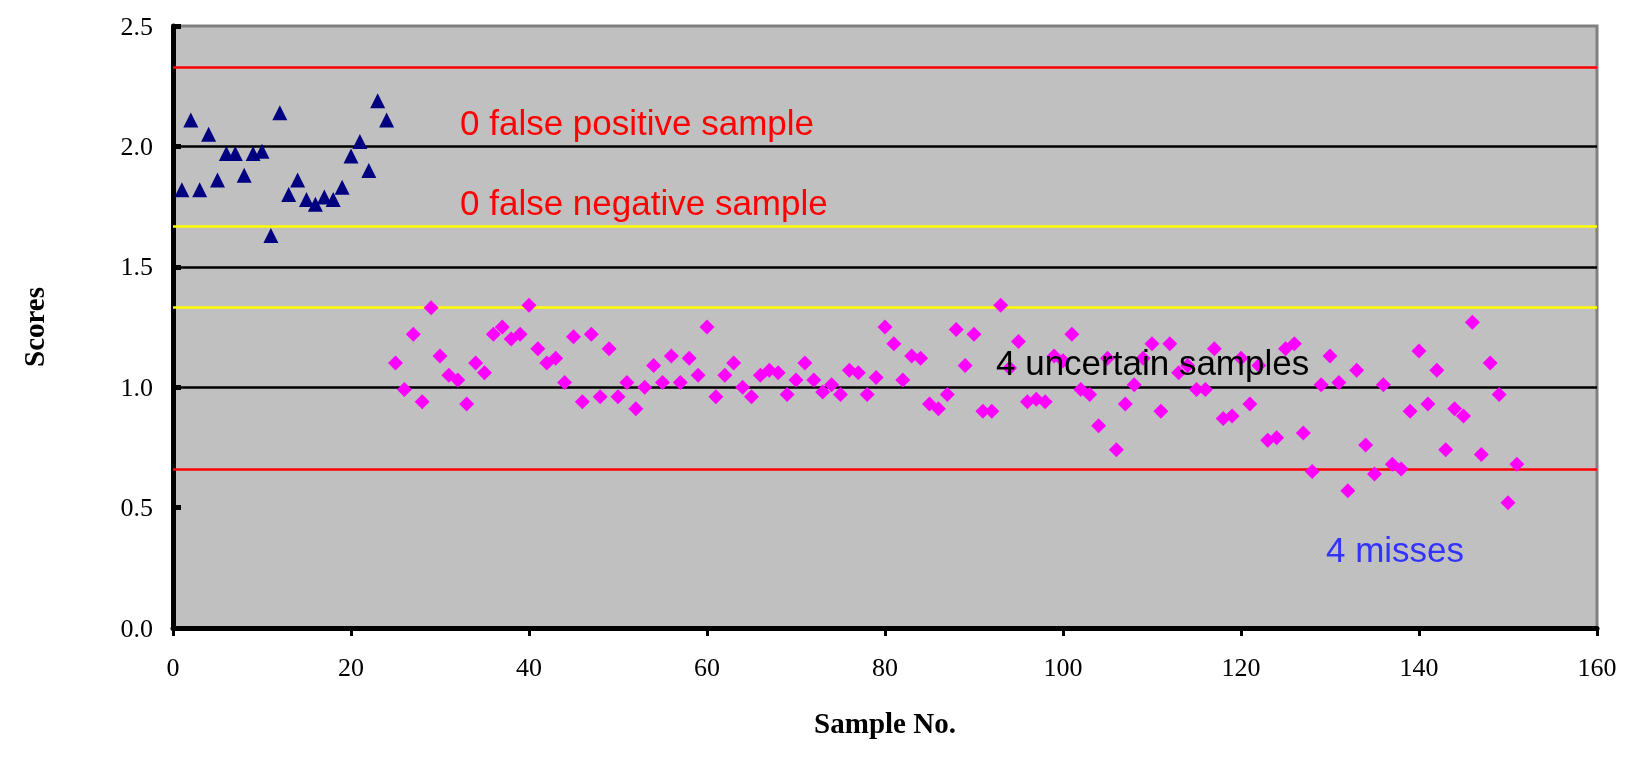  Describe the element at coordinates (351, 667) in the screenshot. I see `x-tick-label: 20` at that location.